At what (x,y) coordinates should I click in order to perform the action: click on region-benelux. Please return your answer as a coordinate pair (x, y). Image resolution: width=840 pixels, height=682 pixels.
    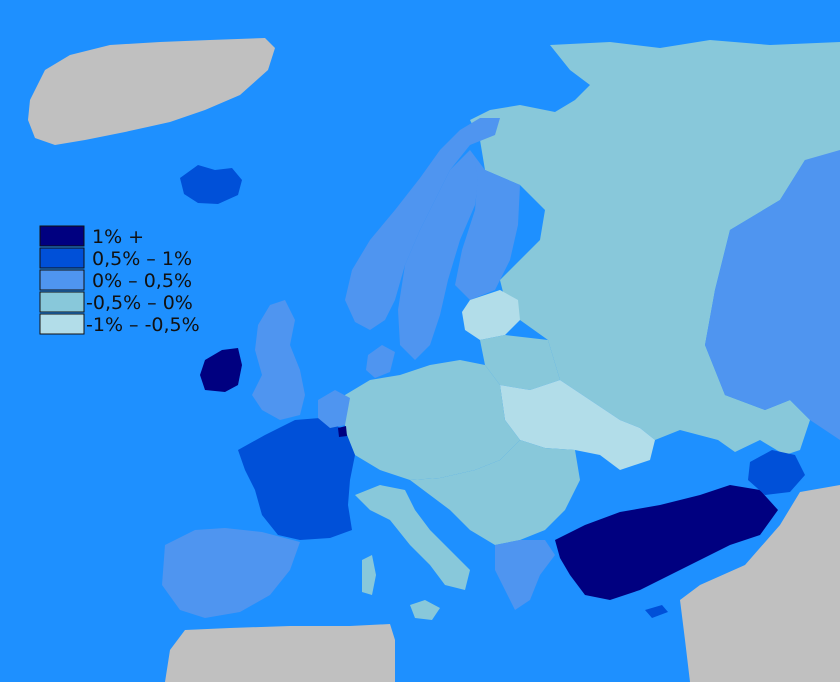
    Looking at the image, I should click on (334, 409).